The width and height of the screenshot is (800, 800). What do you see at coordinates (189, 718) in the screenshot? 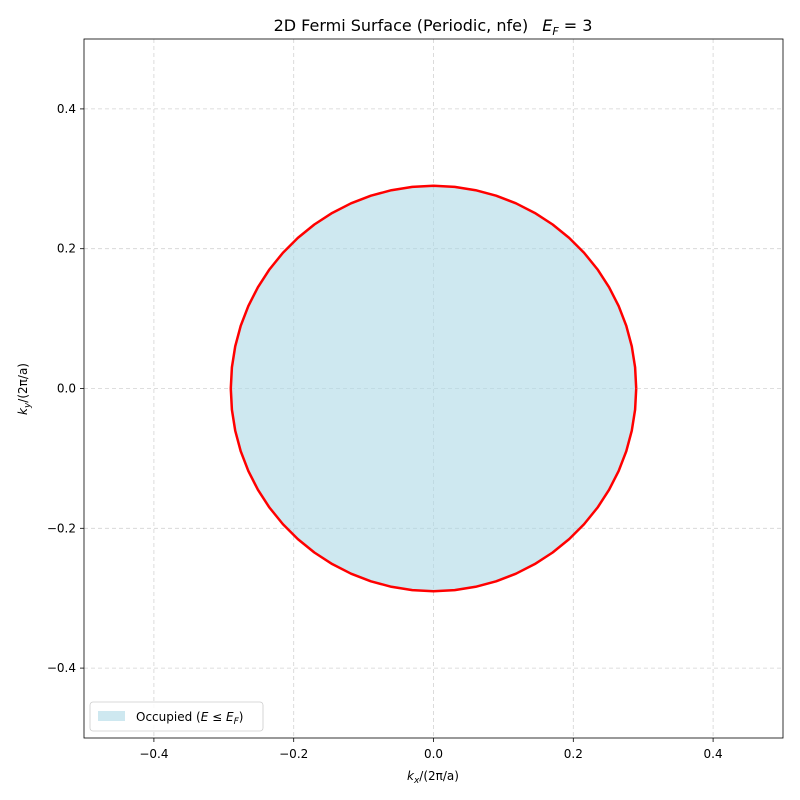
I see `legend-label-occupied: Occupied (E ≤ EF)` at bounding box center [189, 718].